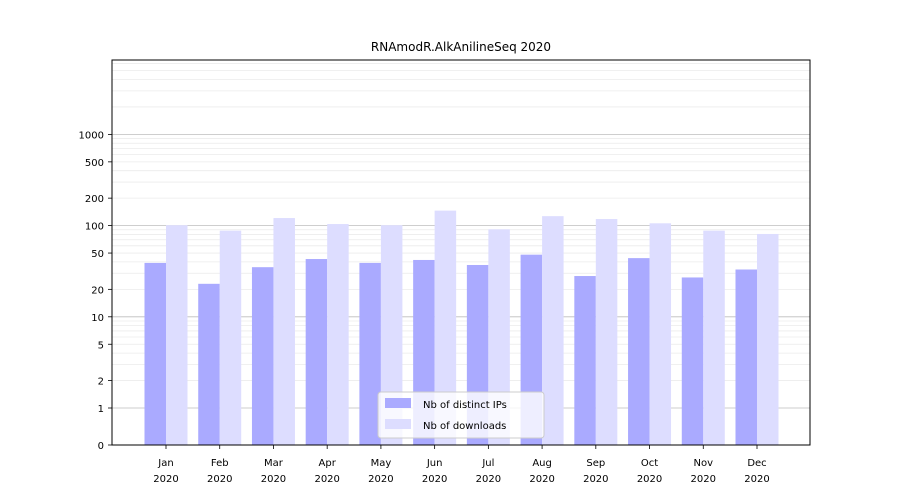 This screenshot has height=500, width=900. Describe the element at coordinates (101, 345) in the screenshot. I see `y-tick-label: 5` at that location.